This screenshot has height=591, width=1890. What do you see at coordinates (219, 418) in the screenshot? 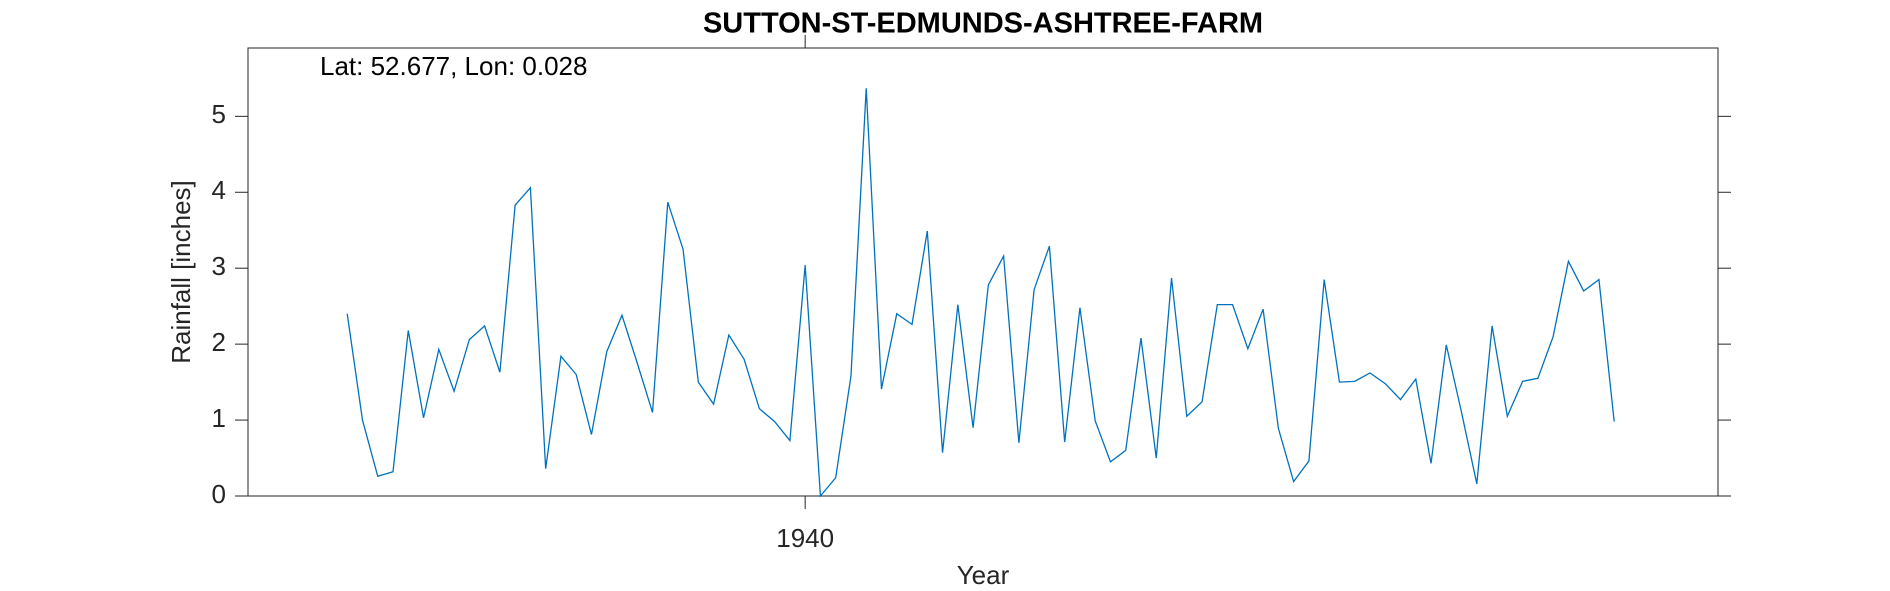
I see `y-tick-label: 1` at bounding box center [219, 418].